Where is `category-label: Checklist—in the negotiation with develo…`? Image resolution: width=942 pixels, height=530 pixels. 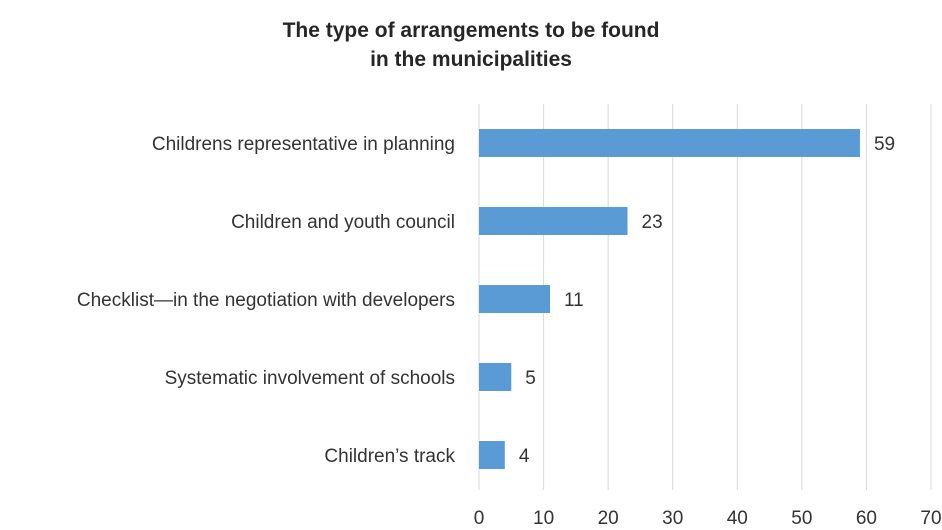 category-label: Checklist—in the negotiation with develo… is located at coordinates (266, 300).